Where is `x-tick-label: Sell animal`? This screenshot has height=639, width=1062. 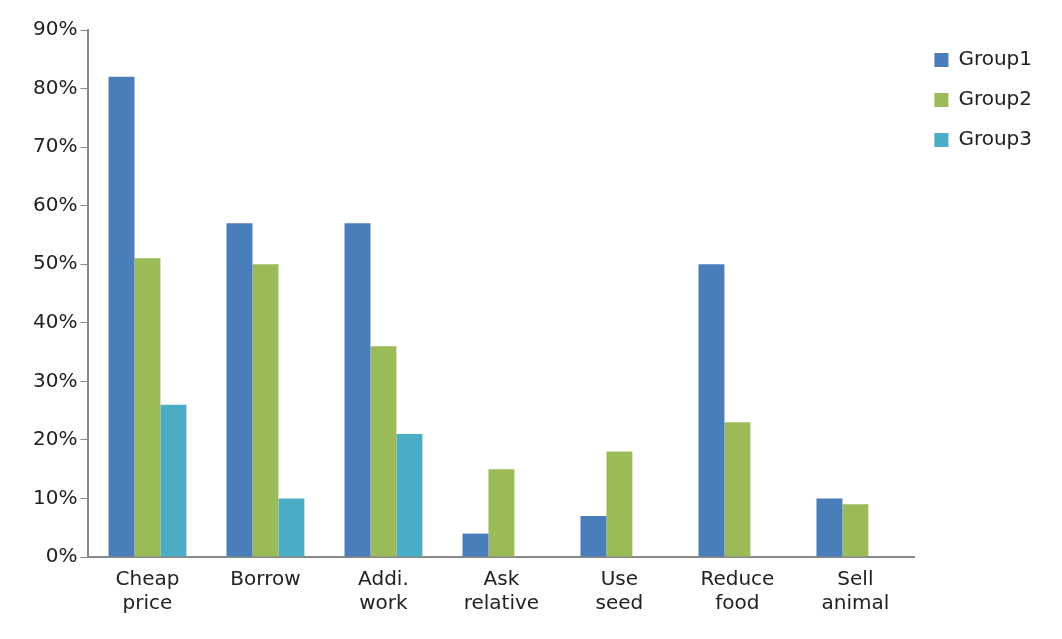 x-tick-label: Sell animal is located at coordinates (855, 590).